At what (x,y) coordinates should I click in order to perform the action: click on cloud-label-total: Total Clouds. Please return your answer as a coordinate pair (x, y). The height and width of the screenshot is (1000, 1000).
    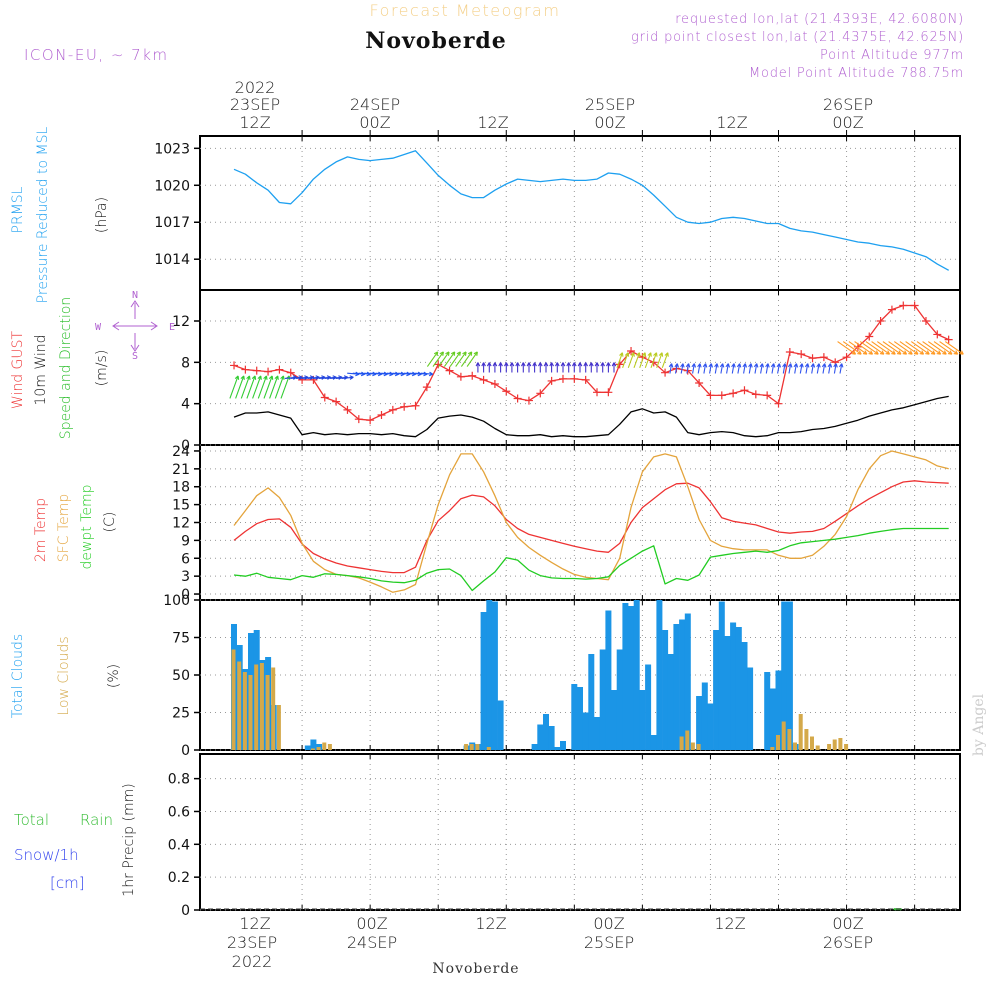
    Looking at the image, I should click on (18, 676).